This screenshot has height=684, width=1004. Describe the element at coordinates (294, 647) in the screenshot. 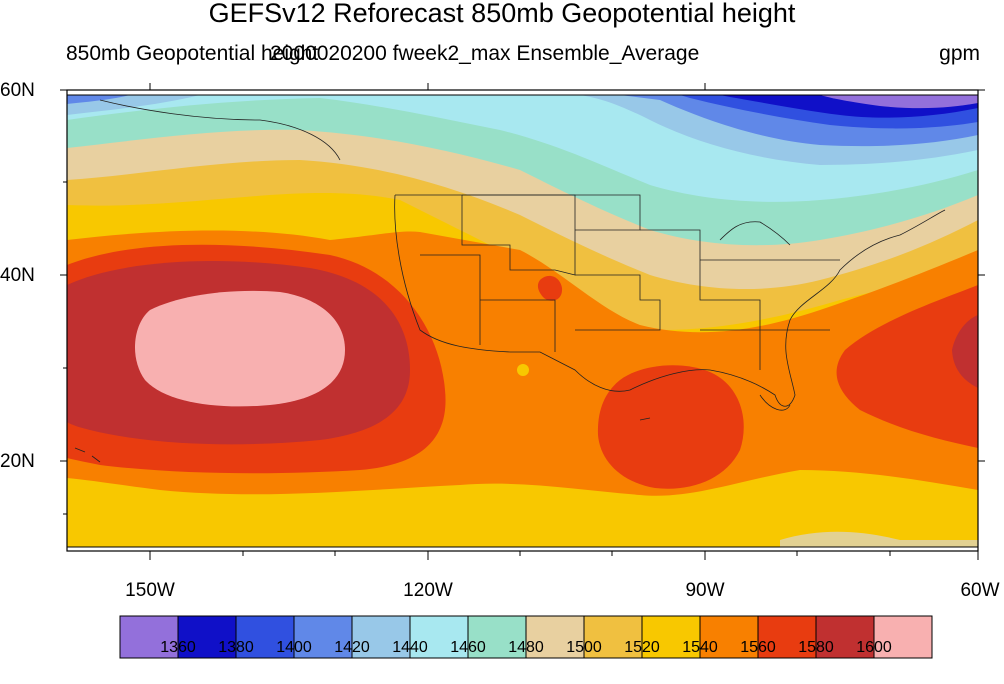

I see `colorbar-tick-label: 1400` at that location.